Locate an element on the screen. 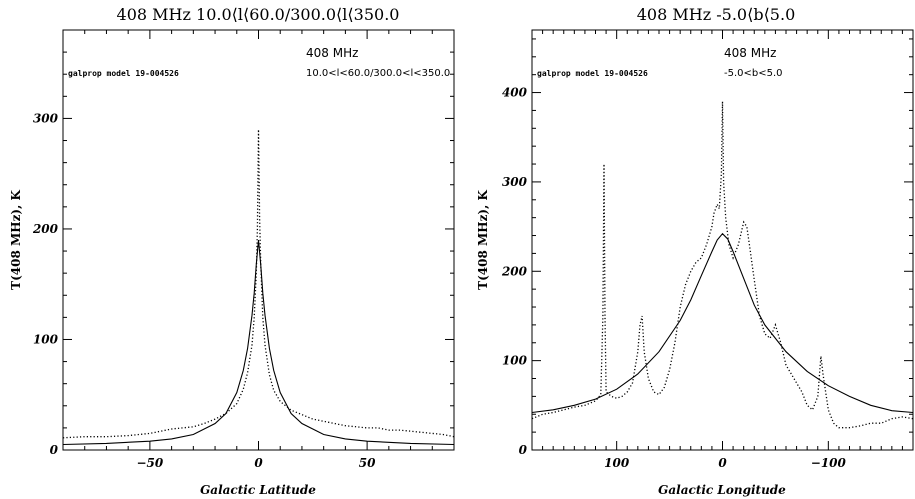 The image size is (915, 499). x-axis-label: Galactic Latitude is located at coordinates (258, 490).